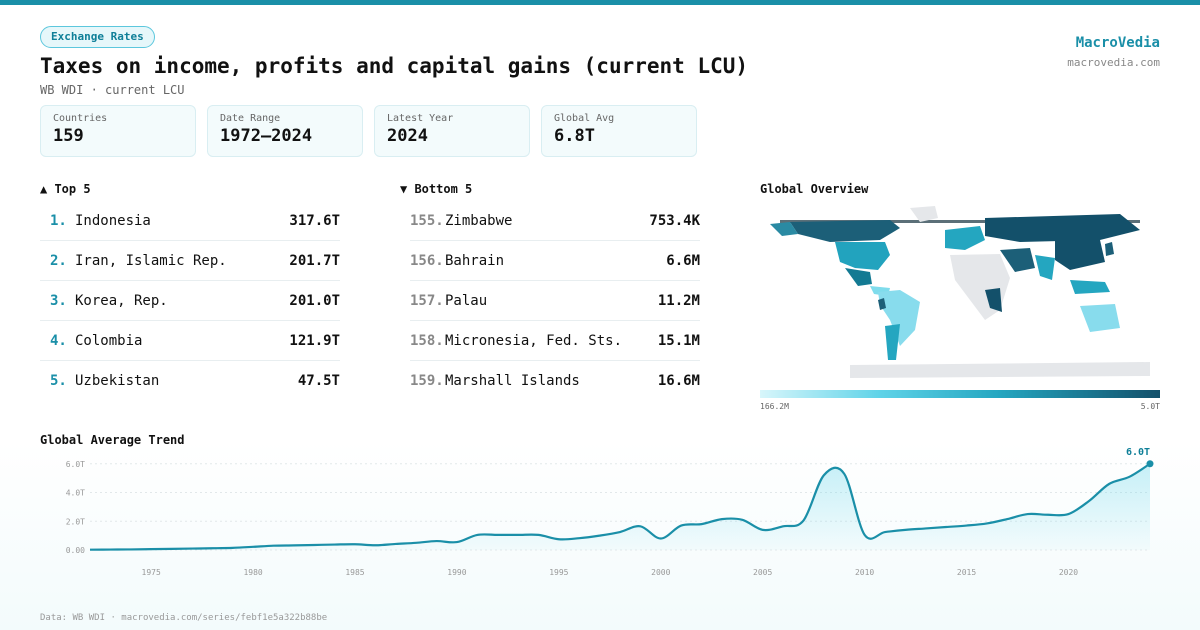 This screenshot has width=1200, height=630. What do you see at coordinates (456, 572) in the screenshot?
I see `x-tick-label: 1990` at bounding box center [456, 572].